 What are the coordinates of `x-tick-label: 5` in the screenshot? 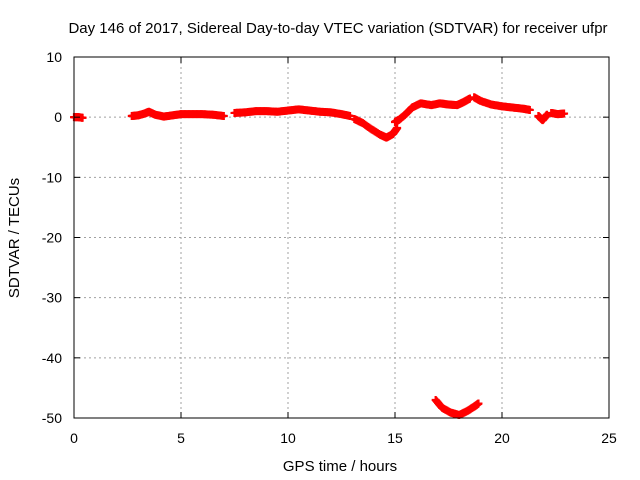 It's located at (181, 438).